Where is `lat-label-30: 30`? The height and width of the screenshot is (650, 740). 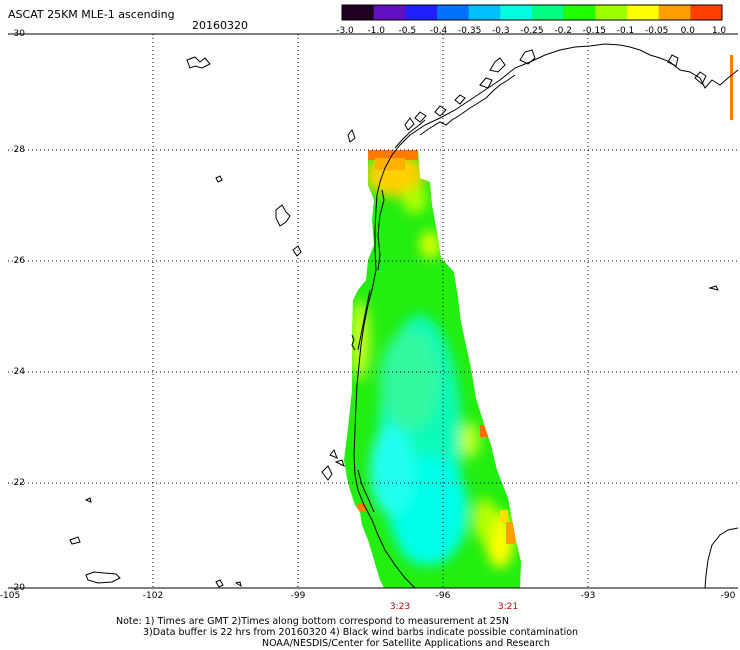
lat-label-30: 30 is located at coordinates (19, 34).